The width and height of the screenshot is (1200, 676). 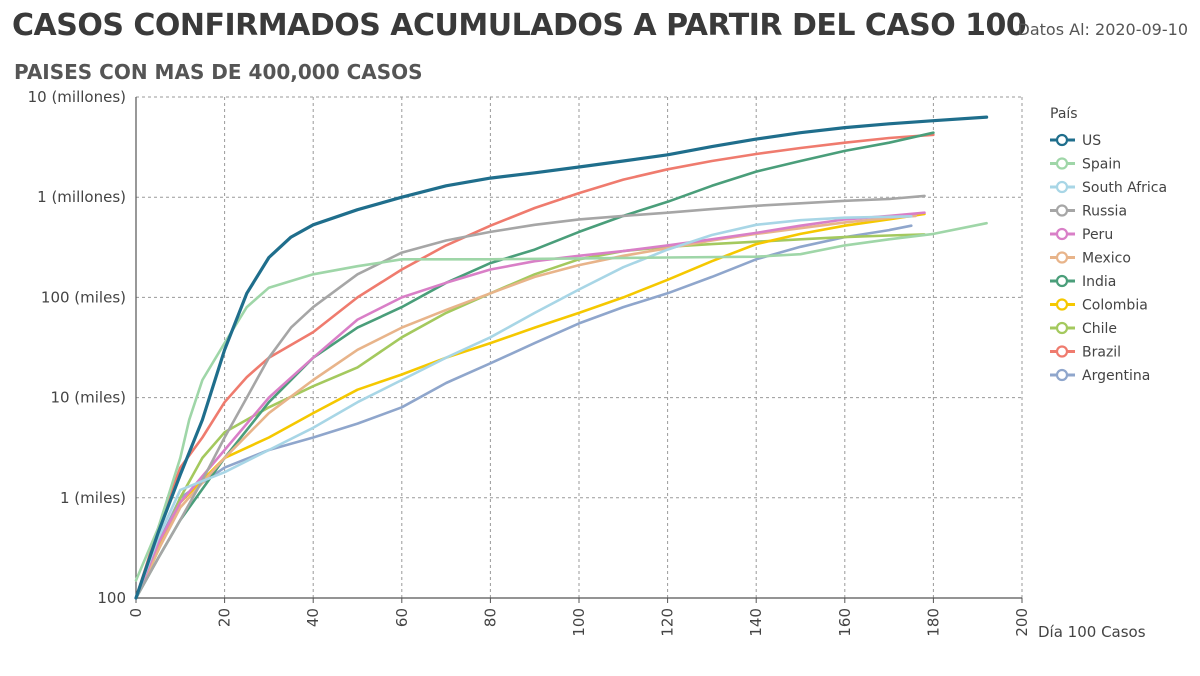 What do you see at coordinates (1106, 259) in the screenshot?
I see `legend-label: Mexico` at bounding box center [1106, 259].